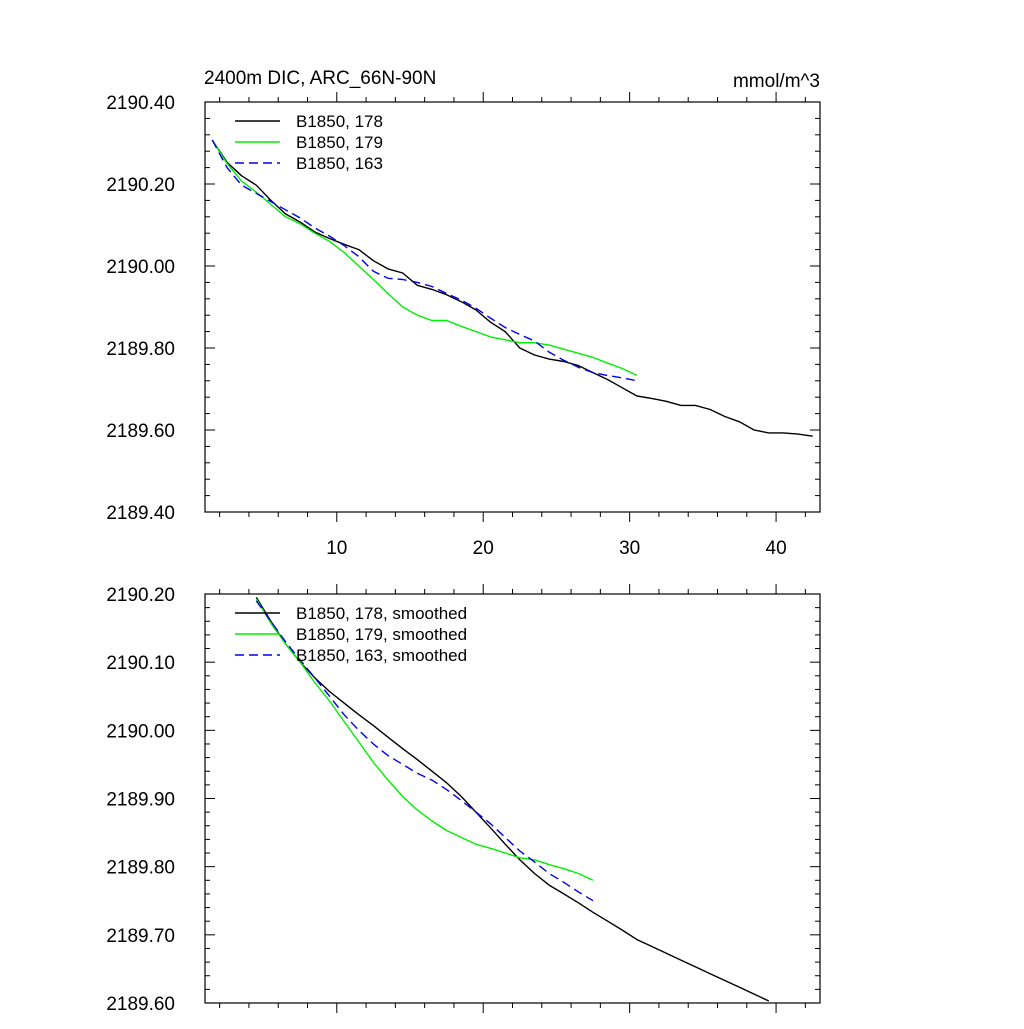 The height and width of the screenshot is (1029, 1024). Describe the element at coordinates (776, 548) in the screenshot. I see `x-tick-label: 40` at that location.